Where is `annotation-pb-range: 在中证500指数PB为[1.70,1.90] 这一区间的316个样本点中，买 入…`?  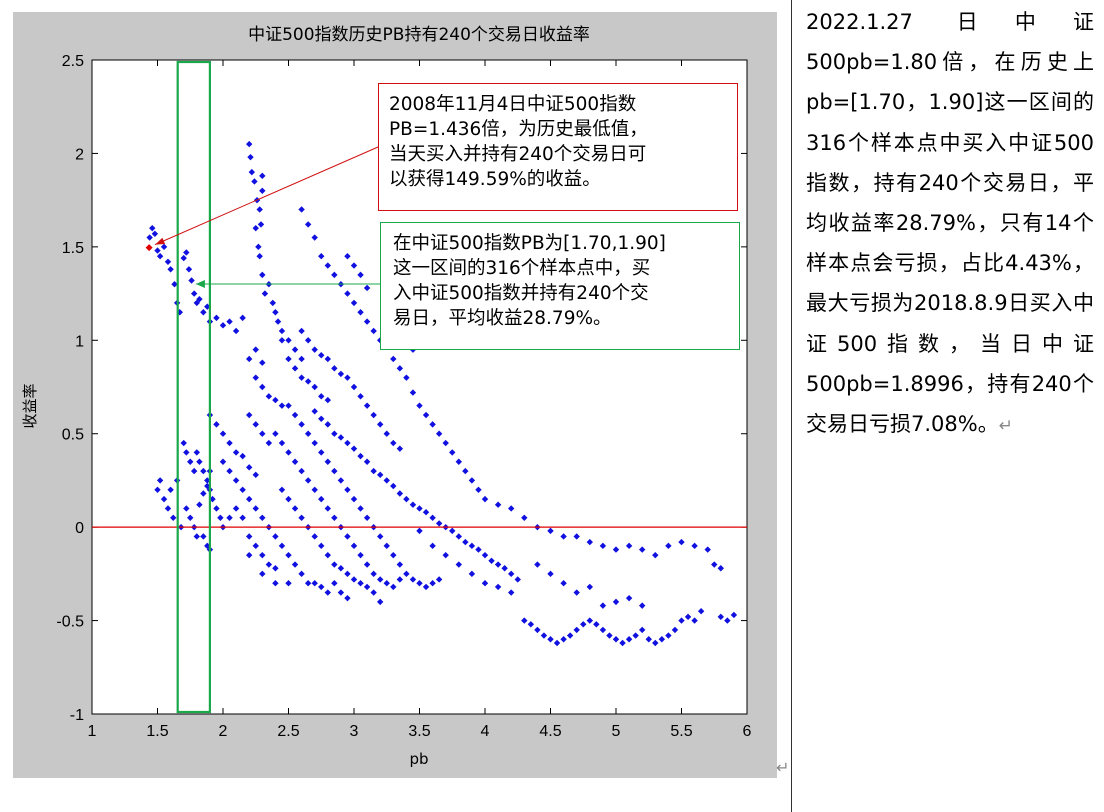 annotation-pb-range: 在中证500指数PB为[1.70,1.90] 这一区间的316个样本点中，买 入… is located at coordinates (560, 286).